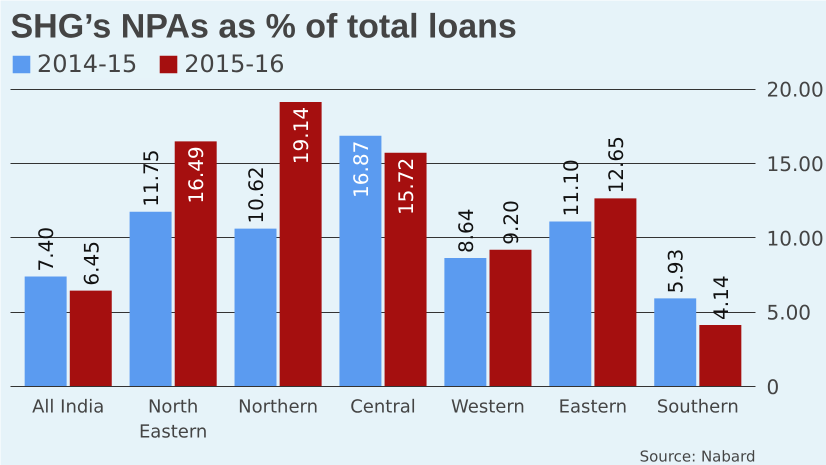 The image size is (826, 465). I want to click on x-tick-label: All India, so click(68, 407).